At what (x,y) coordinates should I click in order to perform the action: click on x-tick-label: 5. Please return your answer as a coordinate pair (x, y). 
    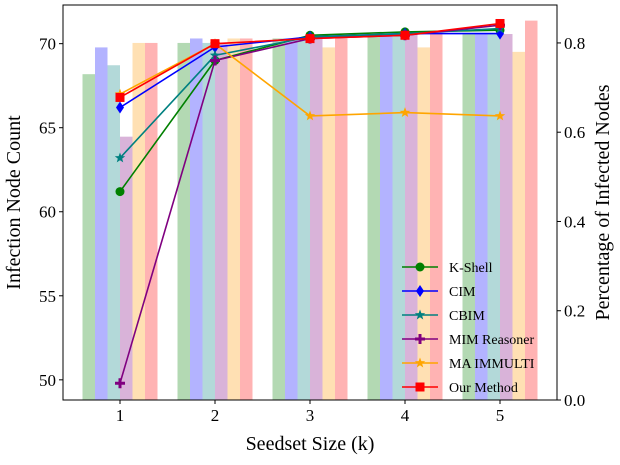
    Looking at the image, I should click on (500, 415).